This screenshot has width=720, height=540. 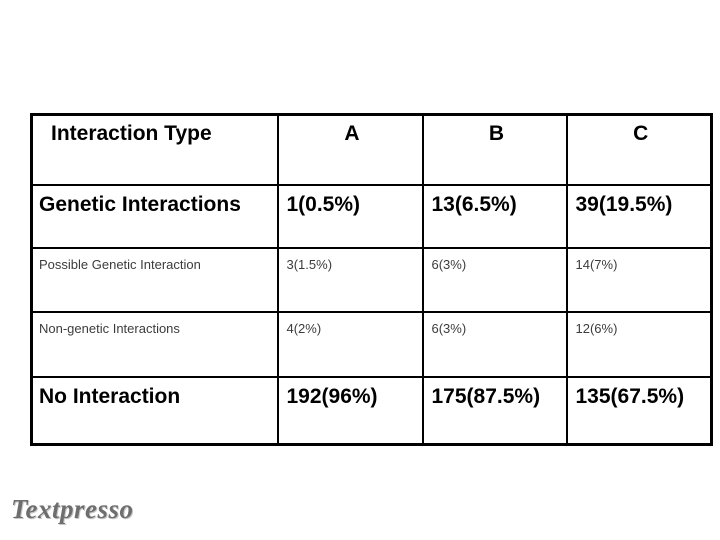 What do you see at coordinates (154, 149) in the screenshot?
I see `header-interaction-type: Interaction Type` at bounding box center [154, 149].